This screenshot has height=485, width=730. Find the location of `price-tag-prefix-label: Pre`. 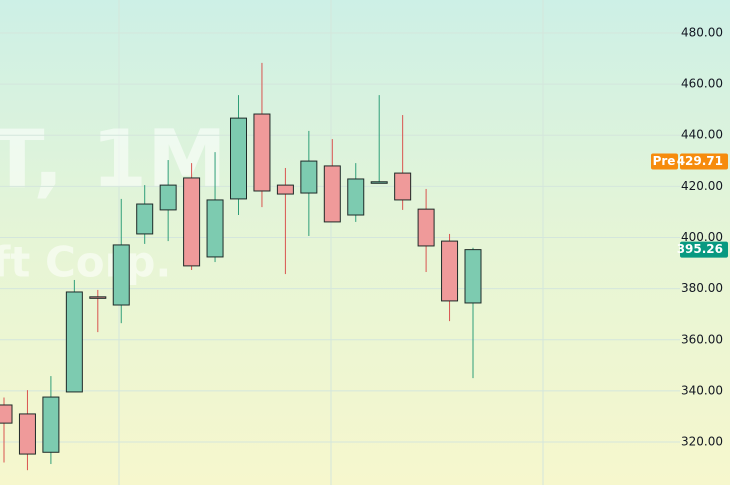

price-tag-prefix-label: Pre is located at coordinates (664, 161).